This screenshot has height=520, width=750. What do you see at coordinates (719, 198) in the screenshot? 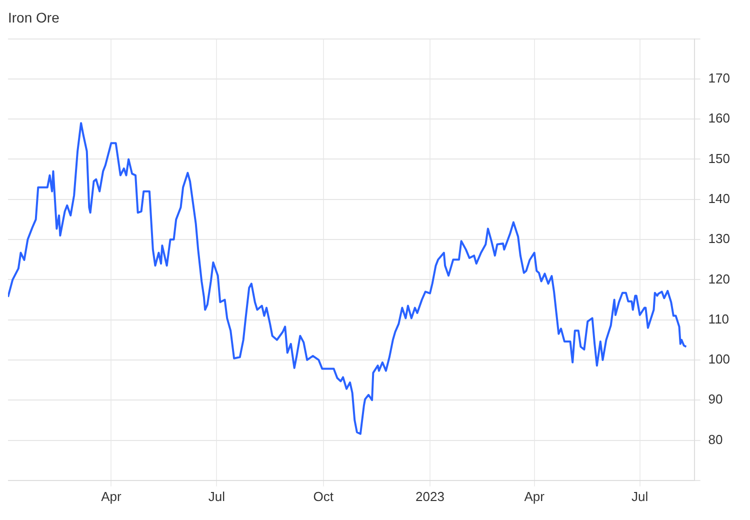
I see `y-tick-label: 140` at bounding box center [719, 198].